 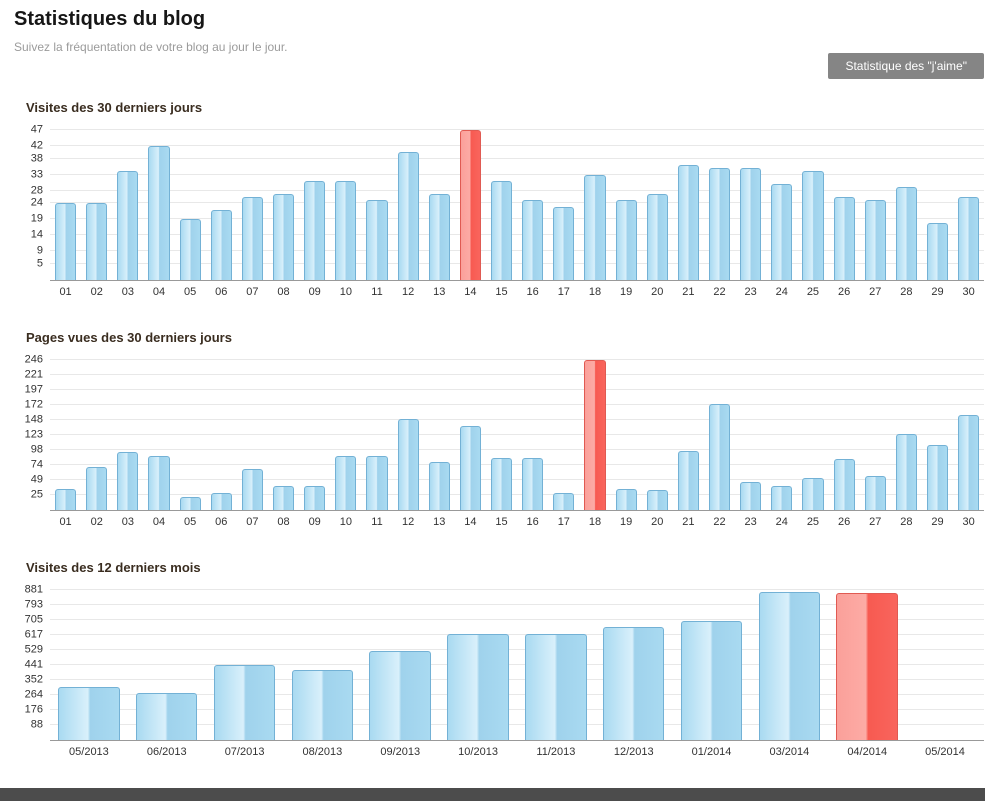 I want to click on x-tick-label: 09/2013, so click(x=400, y=752).